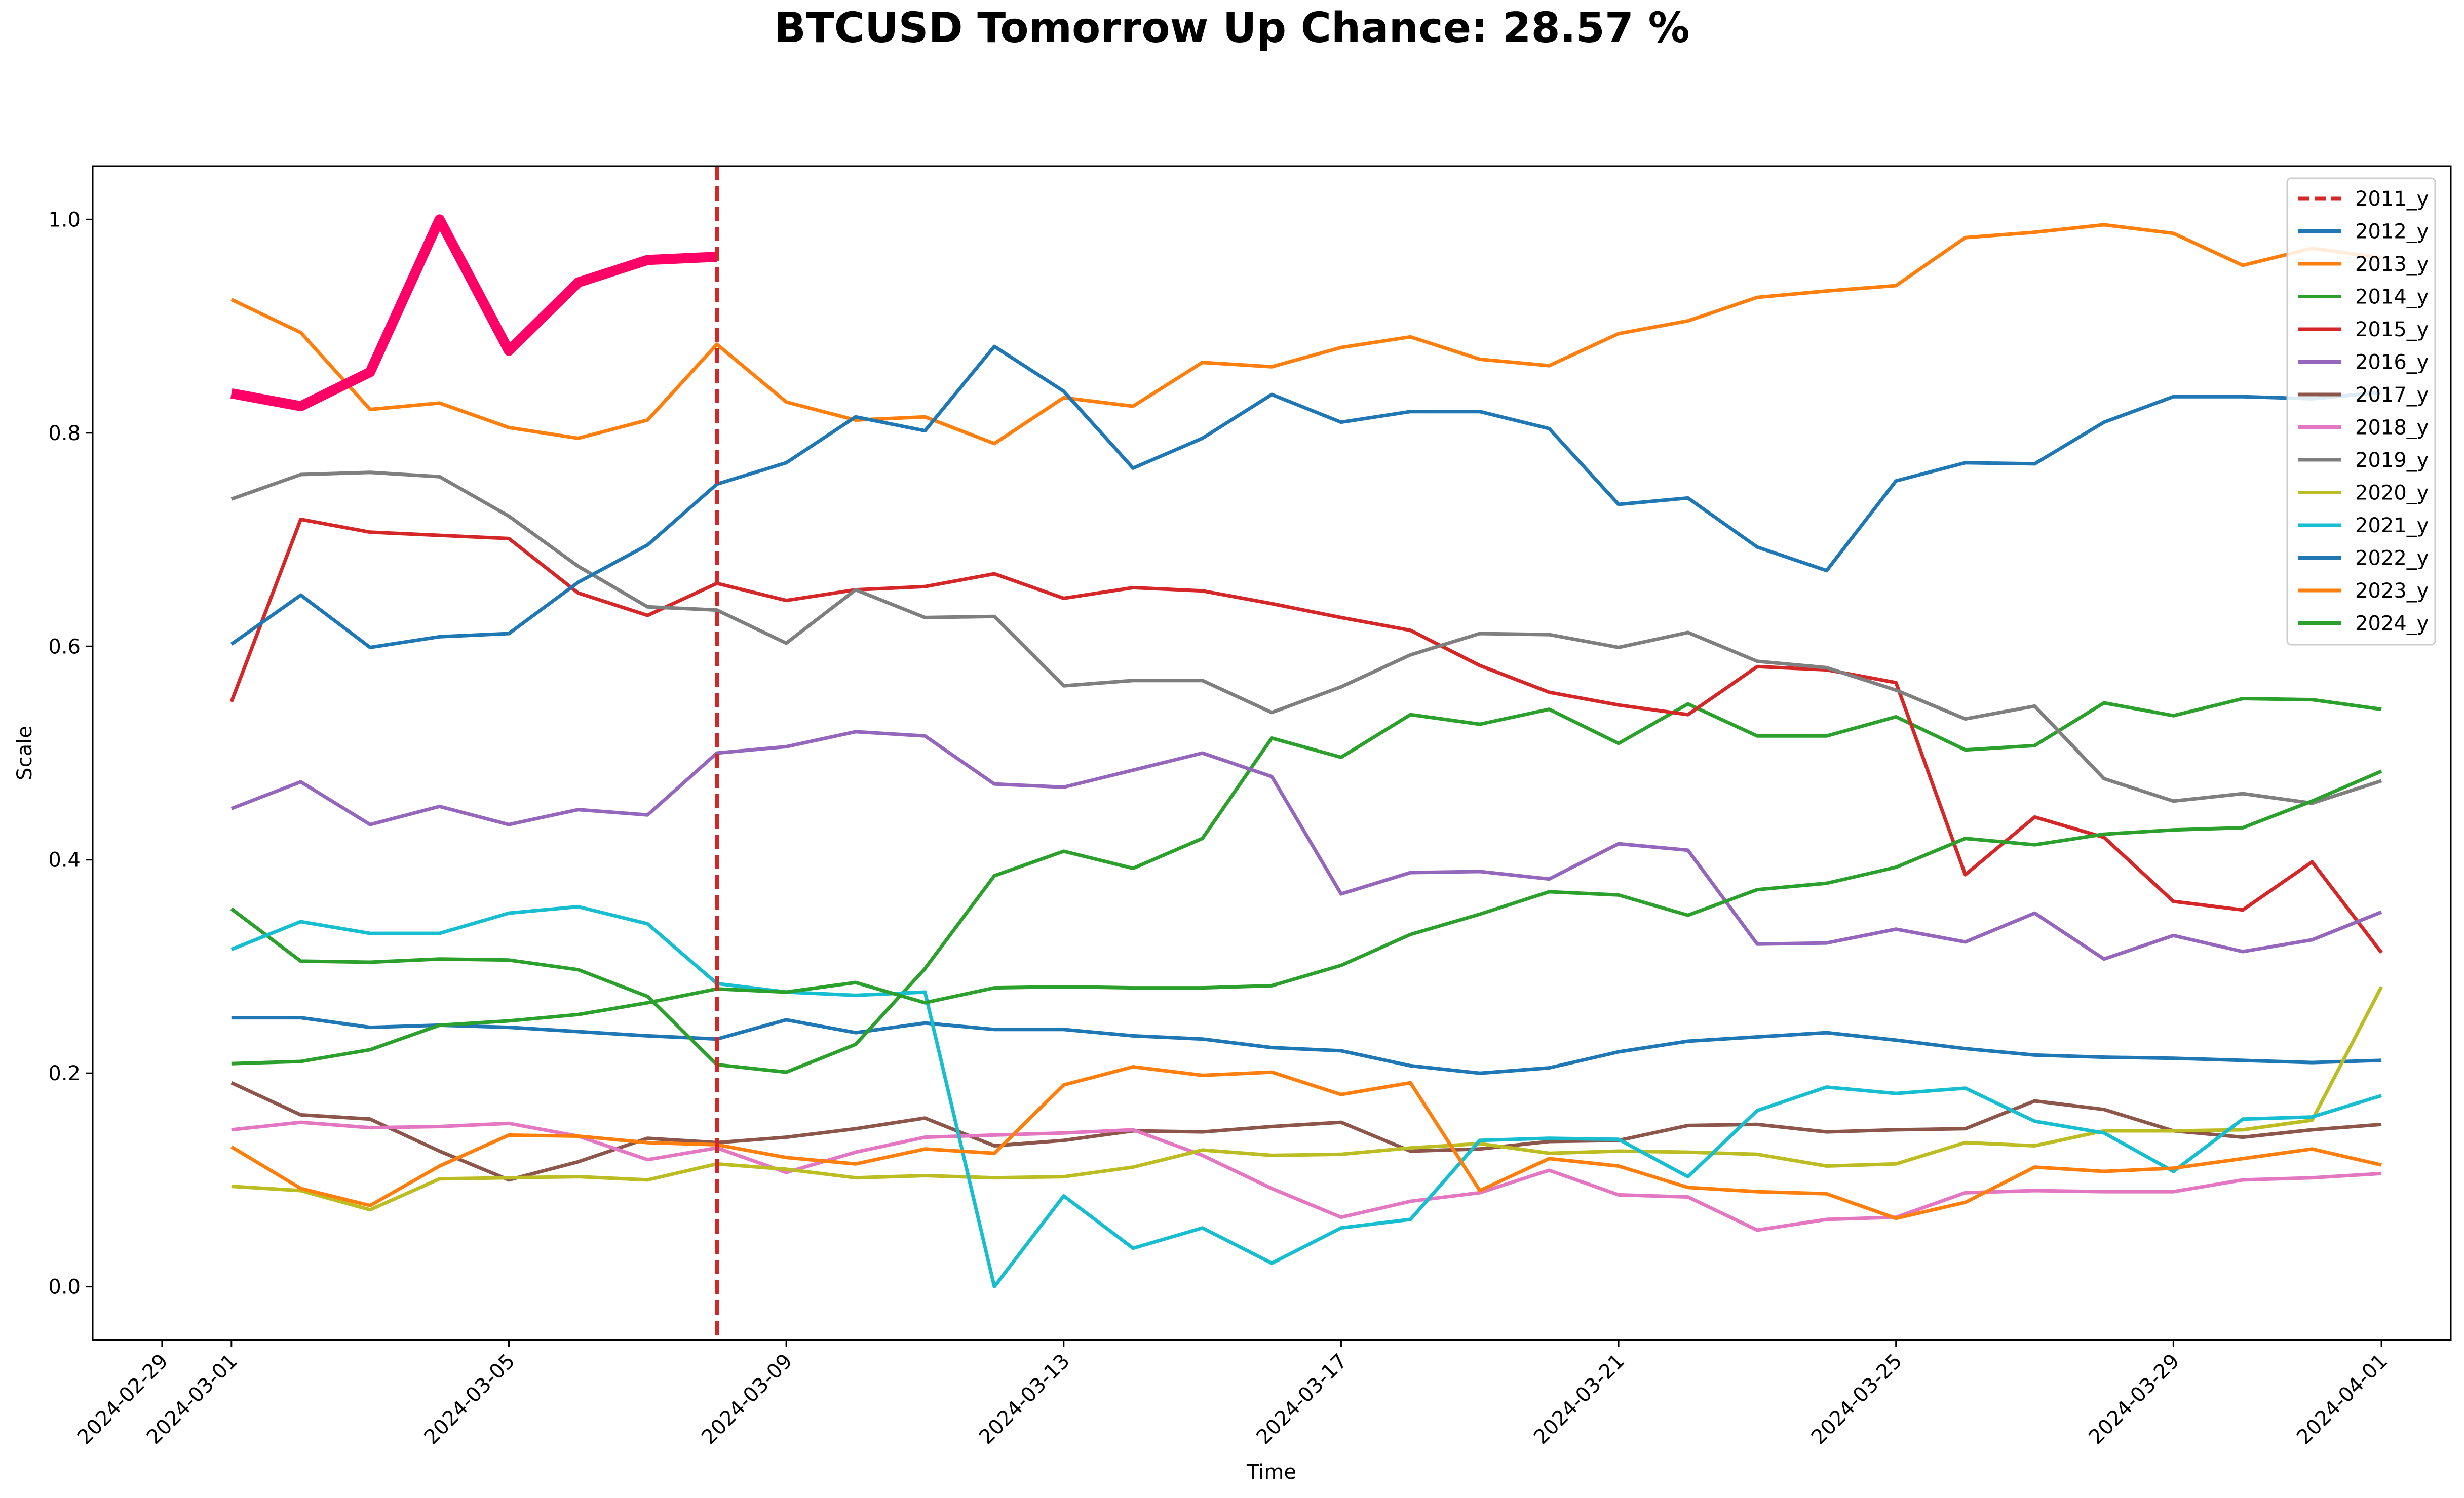  What do you see at coordinates (70, 753) in the screenshot?
I see `y-axis: 0.0 0.2 0.4 0.6 0.8 1.0` at bounding box center [70, 753].